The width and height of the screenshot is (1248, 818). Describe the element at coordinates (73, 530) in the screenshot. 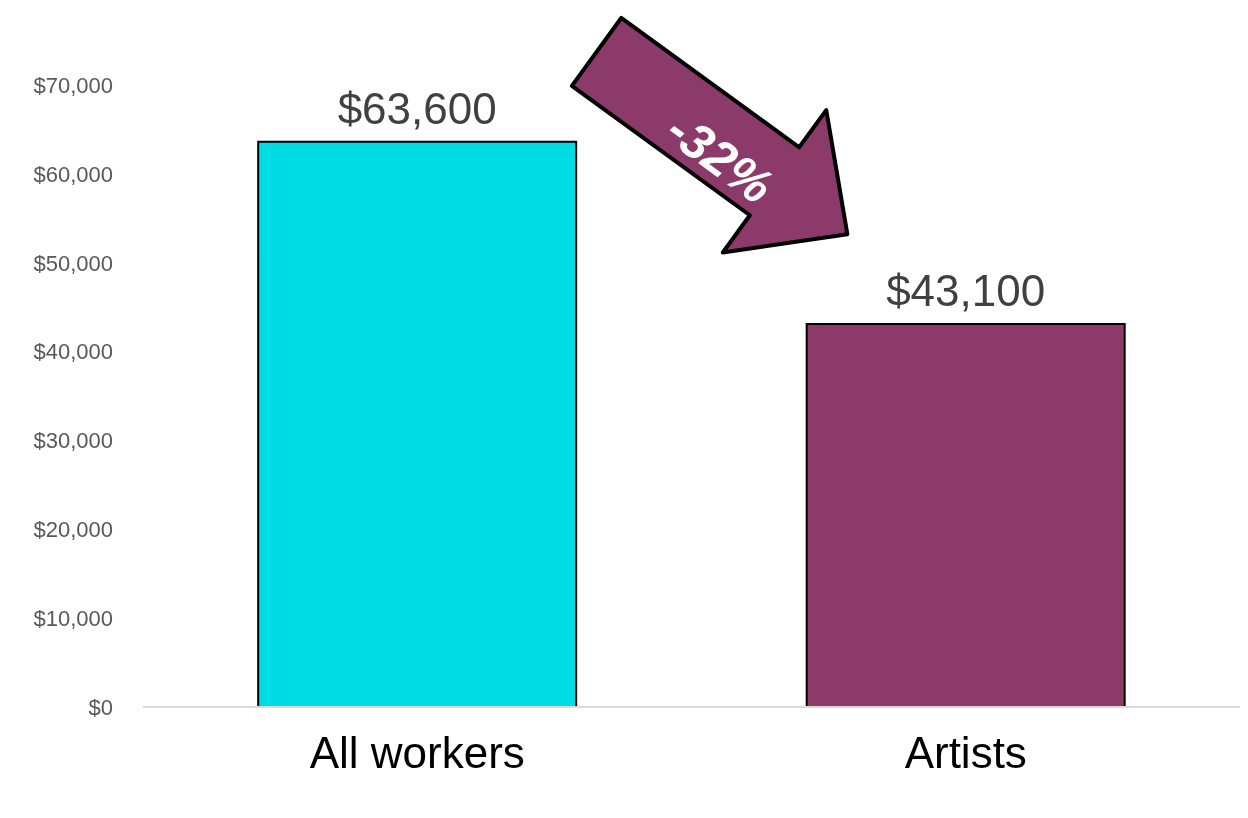

I see `y-tick-label: $20,000` at that location.